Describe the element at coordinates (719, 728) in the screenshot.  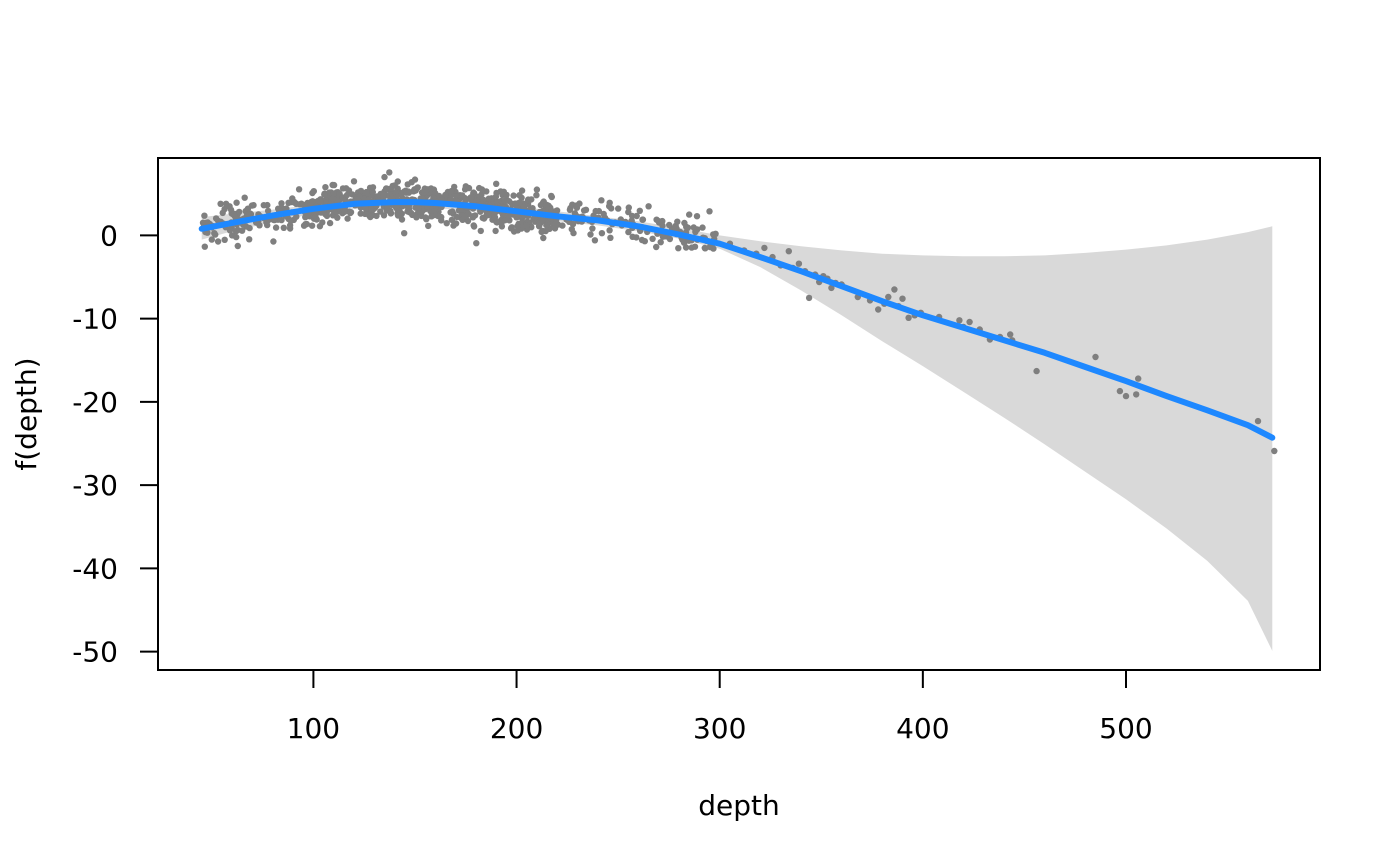
I see `x-tick-label: 300` at that location.